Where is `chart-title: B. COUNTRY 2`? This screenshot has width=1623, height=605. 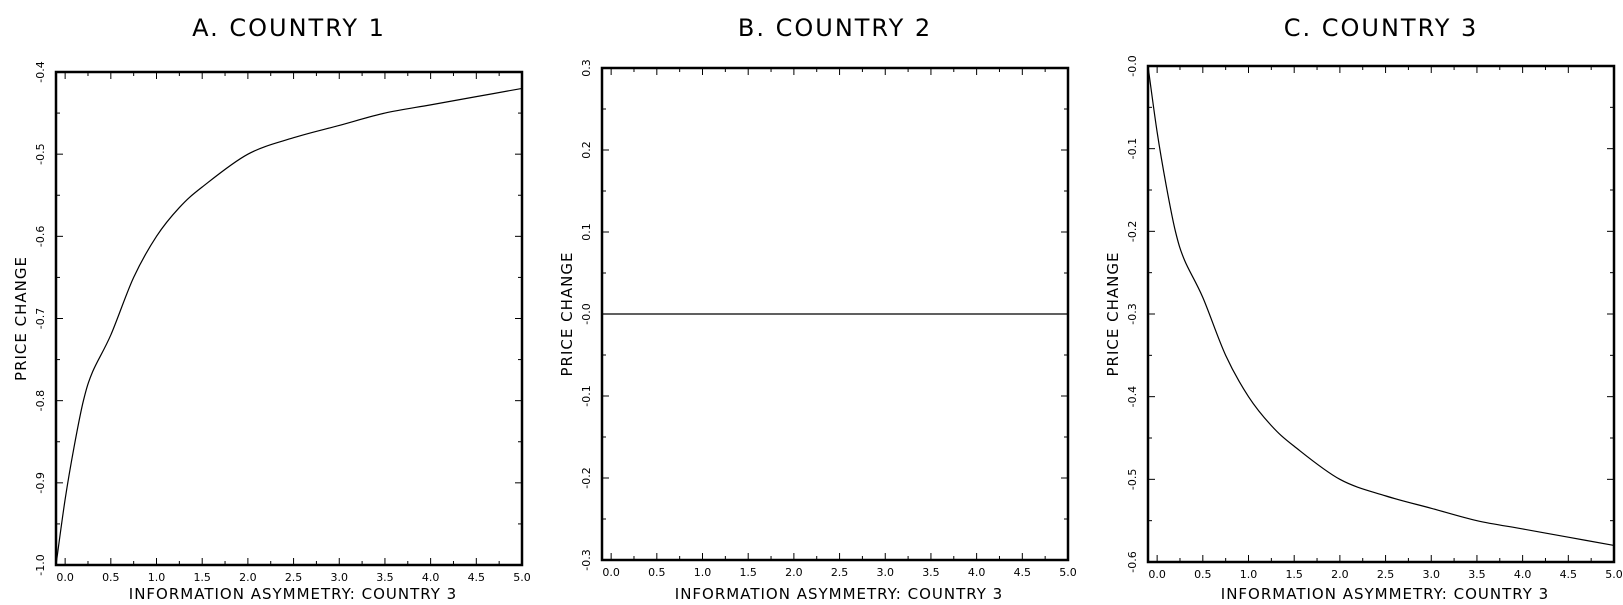 chart-title: B. COUNTRY 2 is located at coordinates (835, 28).